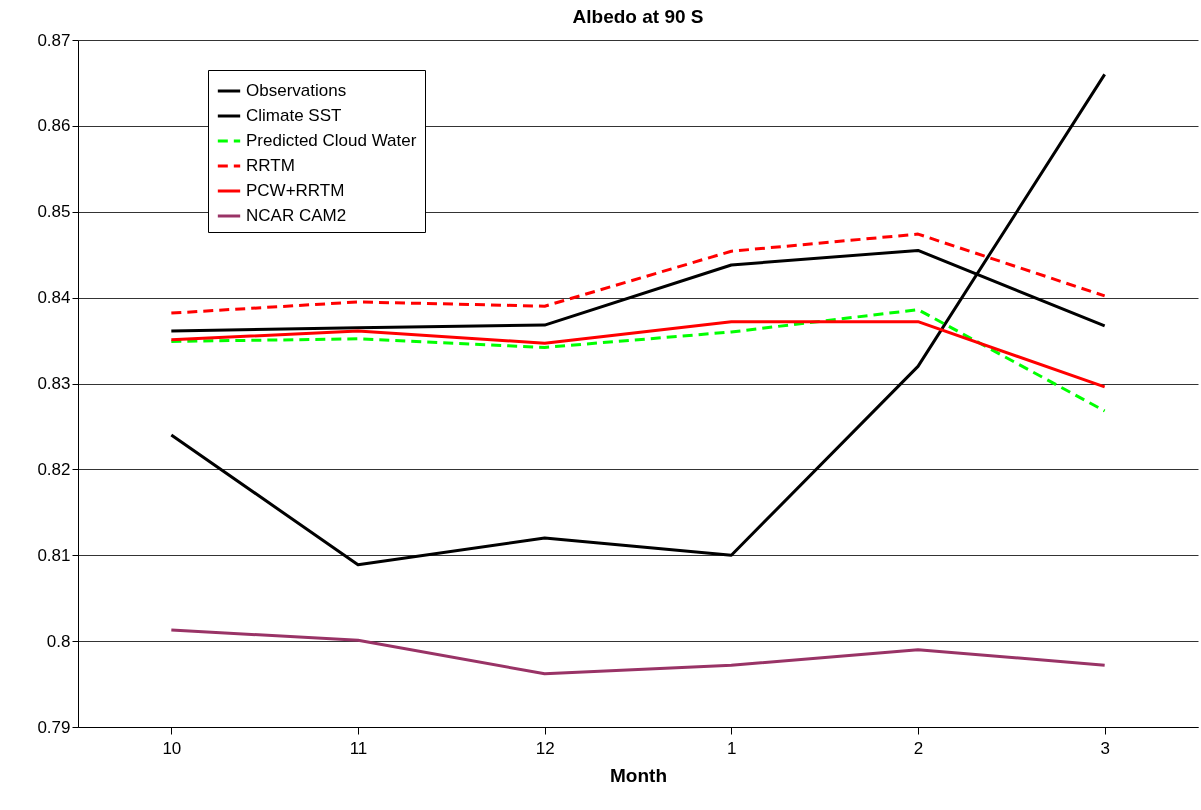  I want to click on x-tick-label: 2, so click(918, 748).